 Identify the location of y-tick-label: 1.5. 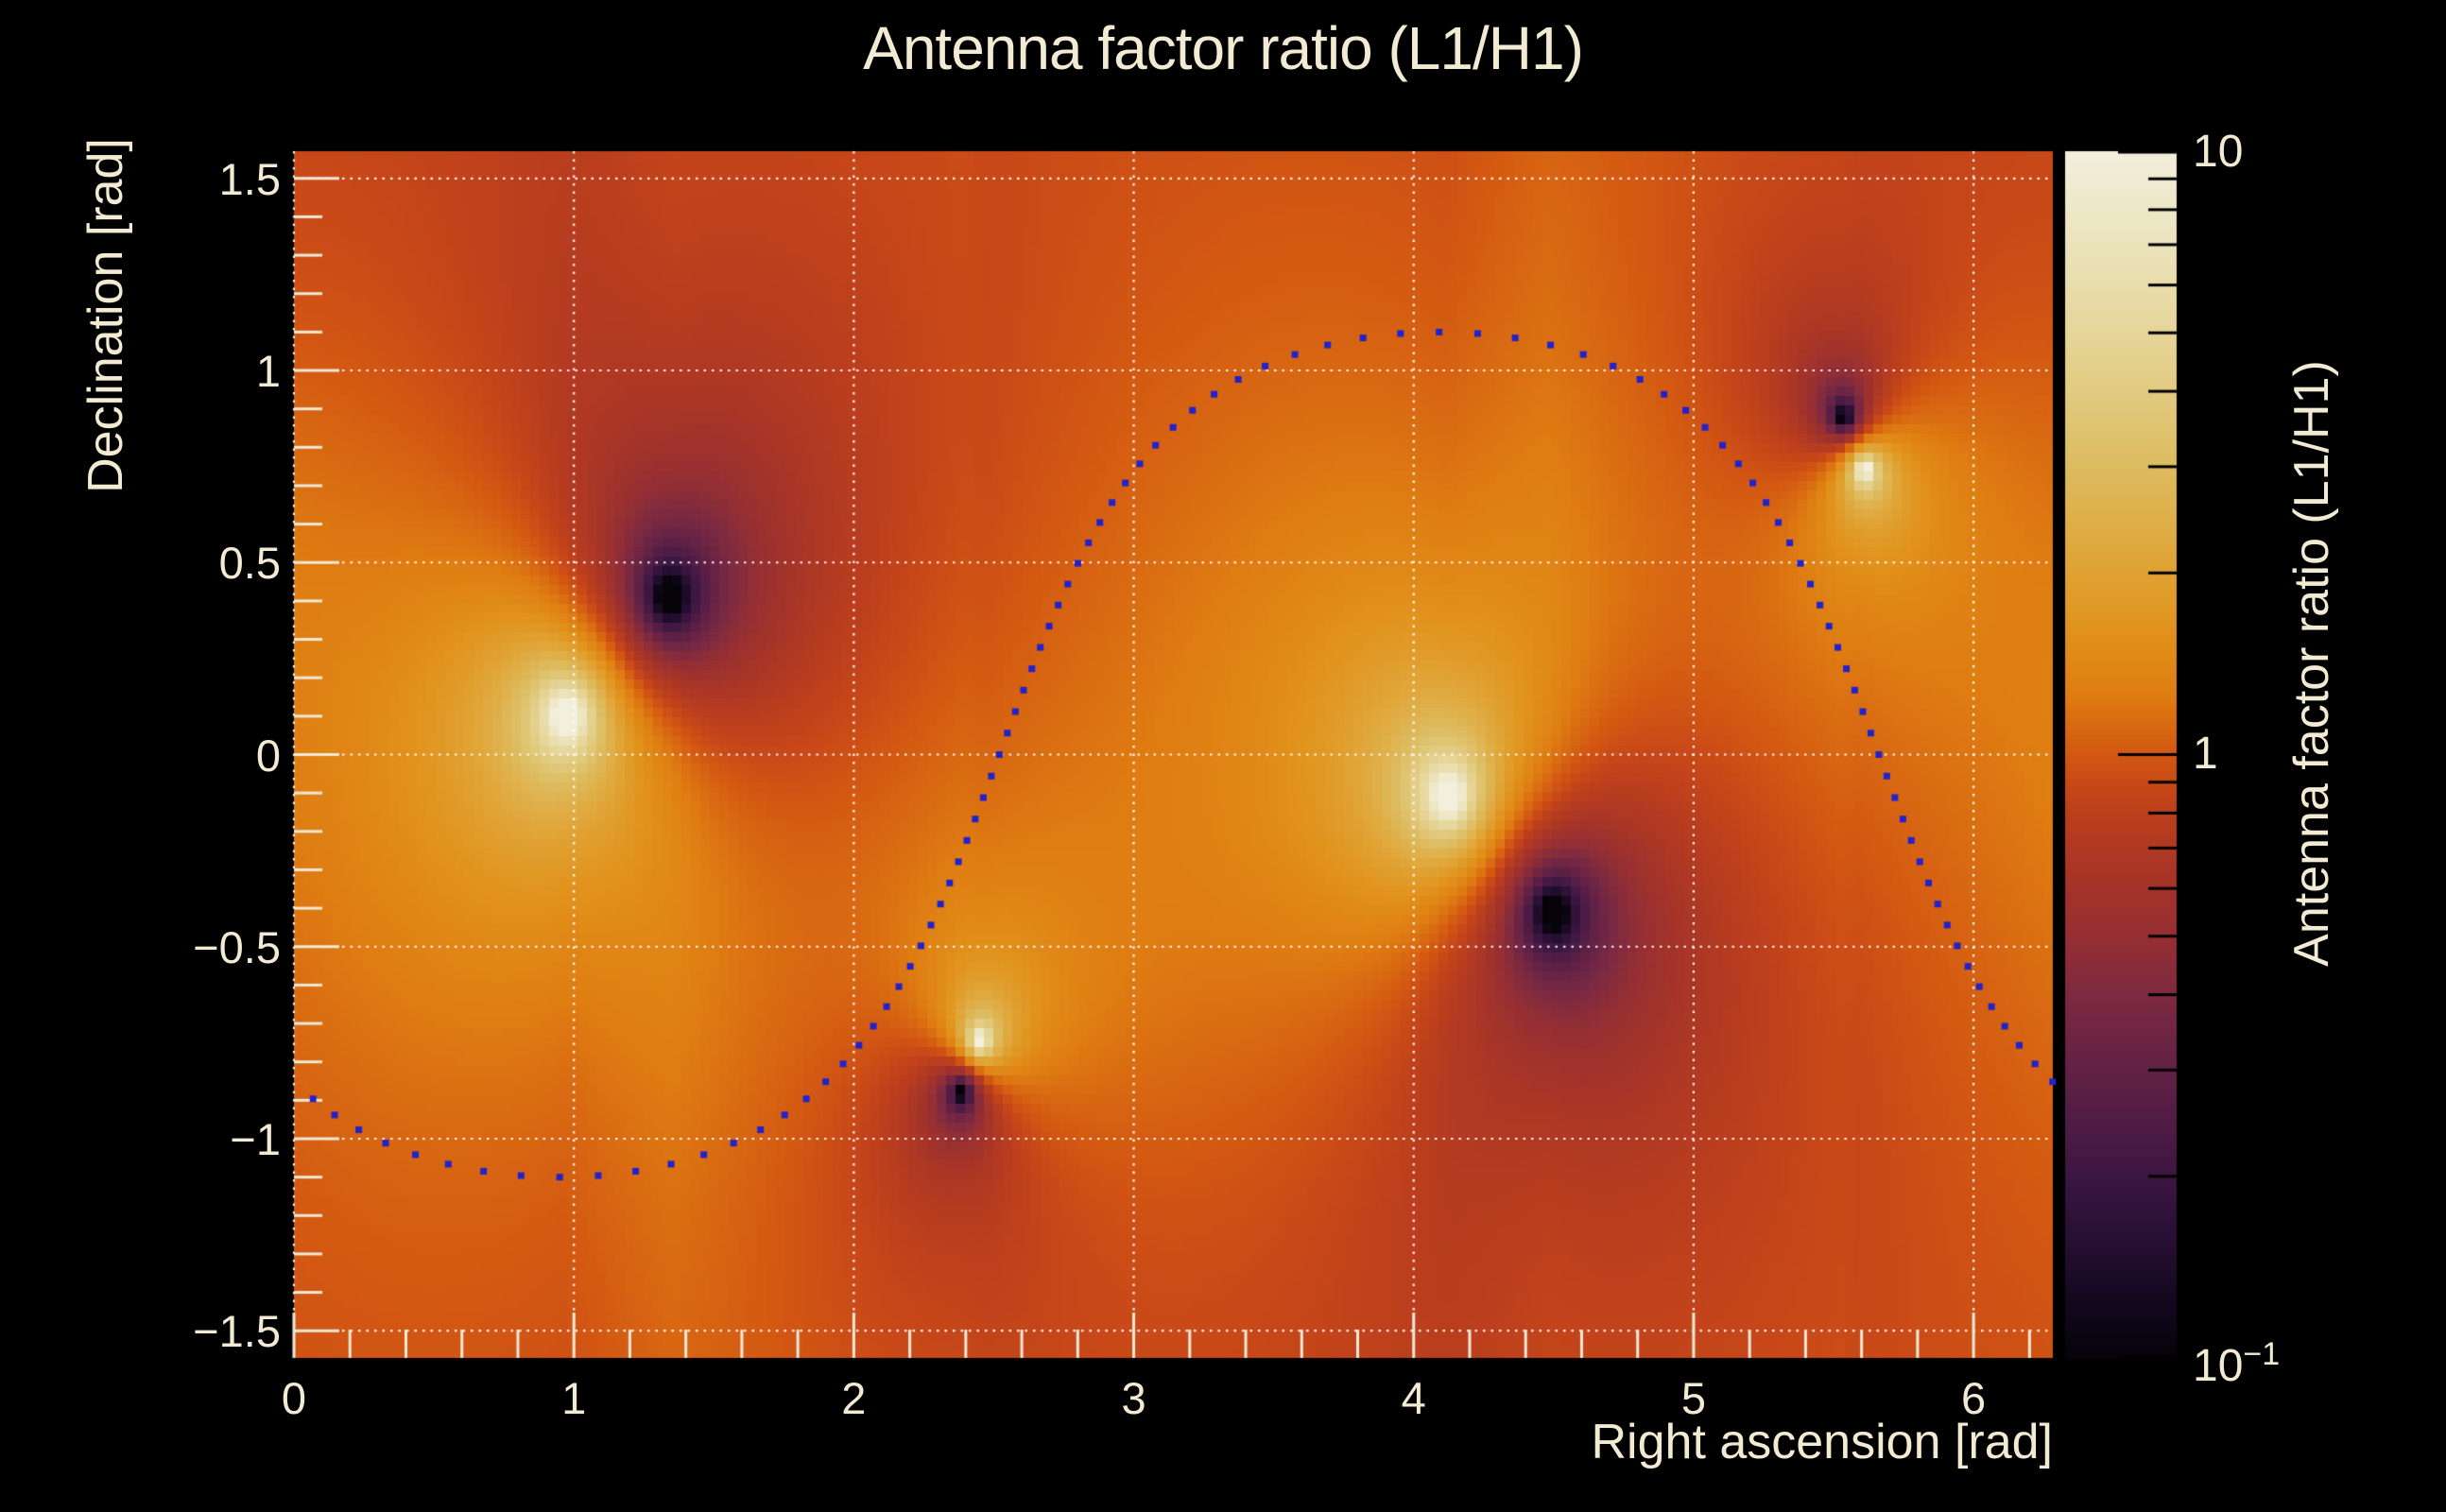
(249, 178).